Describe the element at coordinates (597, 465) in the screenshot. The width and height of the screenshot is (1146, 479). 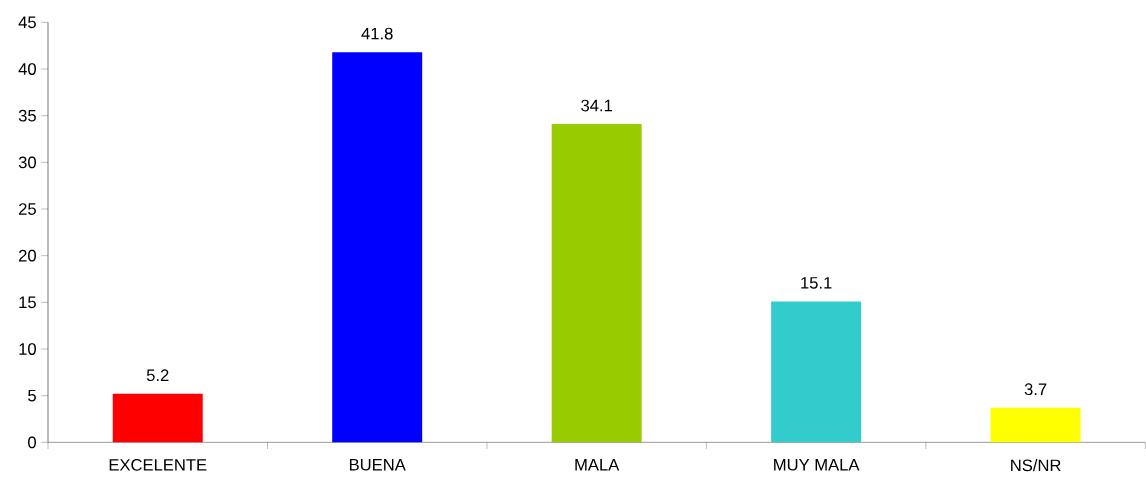
I see `x-tick-label: MALA` at that location.